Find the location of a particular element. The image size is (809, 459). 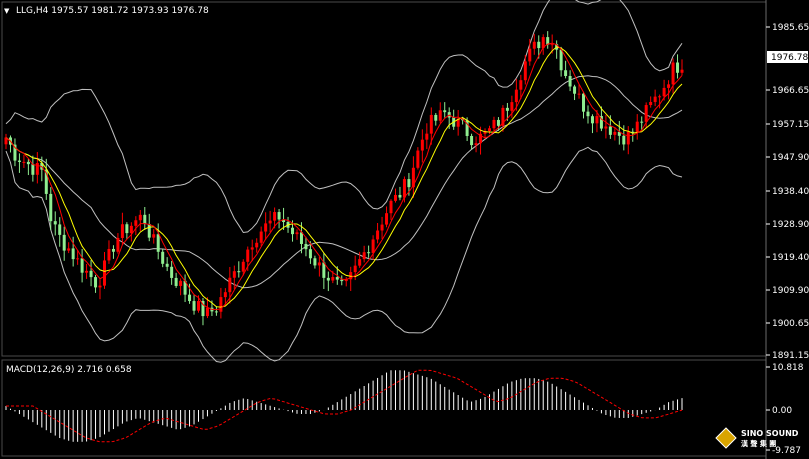

price-tick: 1957.15 is located at coordinates (790, 125).